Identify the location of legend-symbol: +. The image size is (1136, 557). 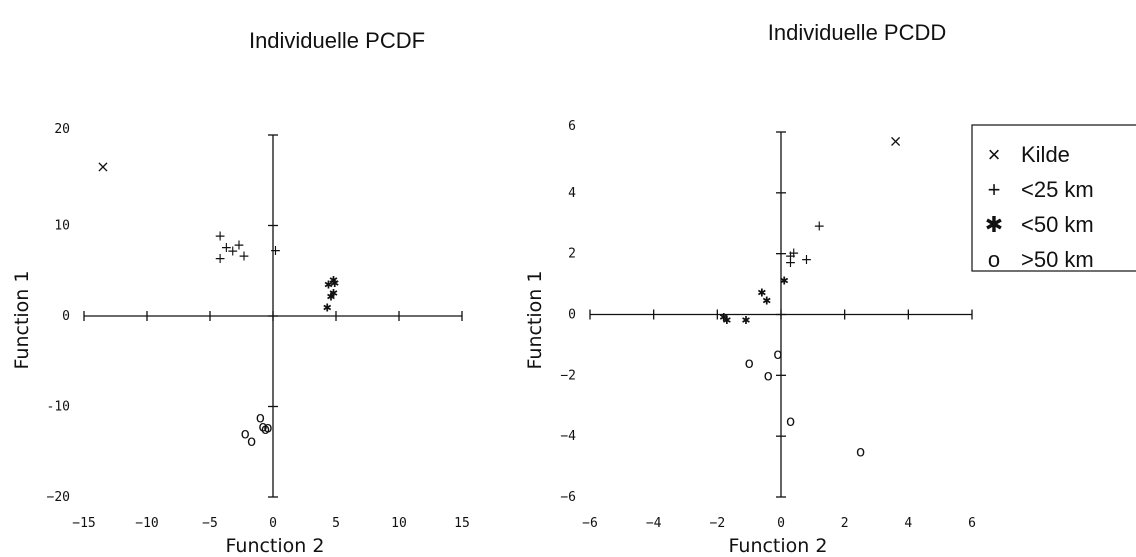
(994, 189).